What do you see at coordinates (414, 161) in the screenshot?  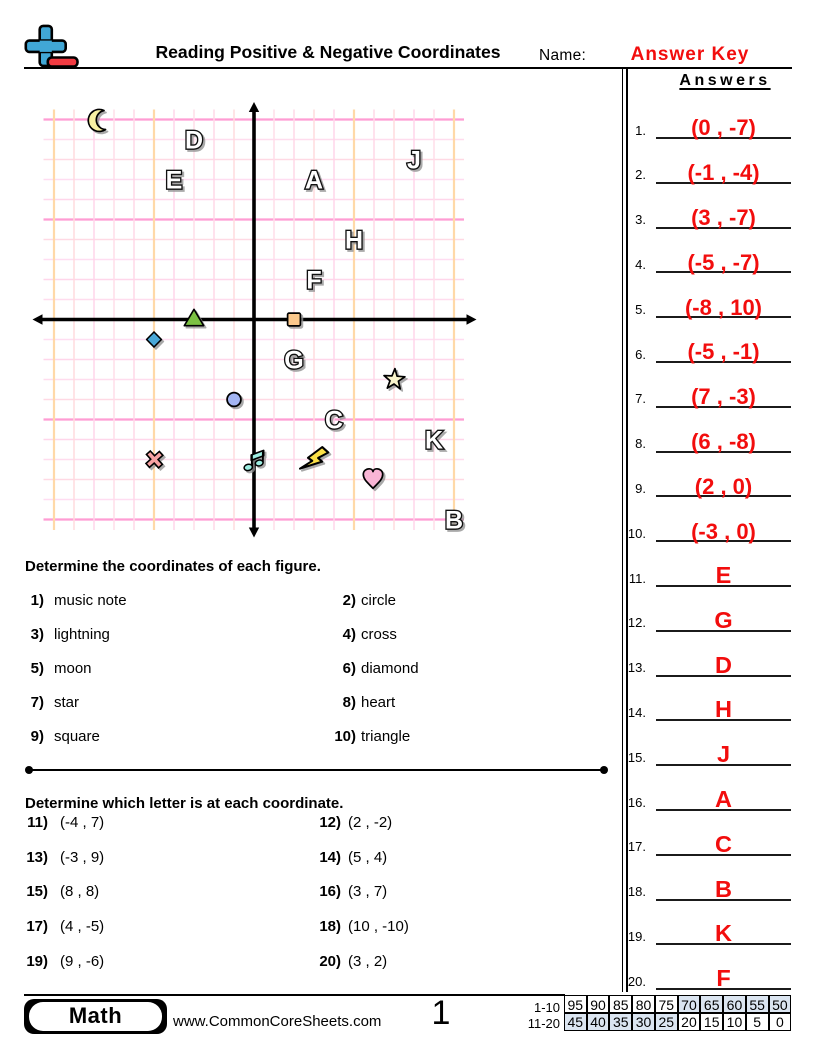 I see `svg-text: J` at bounding box center [414, 161].